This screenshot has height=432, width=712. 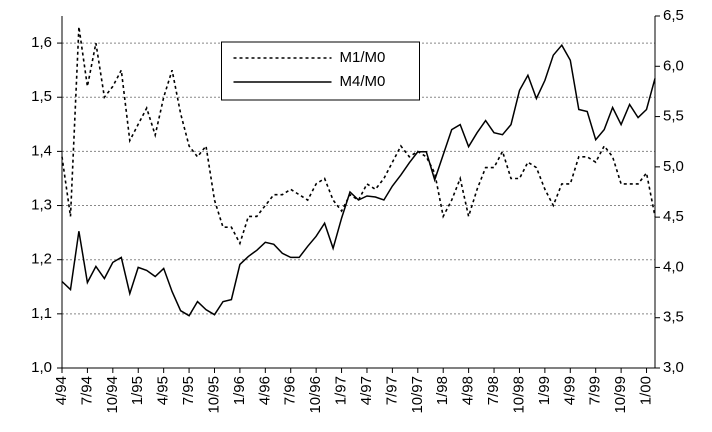 What do you see at coordinates (673, 65) in the screenshot?
I see `y2-tick-label: 6,0` at bounding box center [673, 65].